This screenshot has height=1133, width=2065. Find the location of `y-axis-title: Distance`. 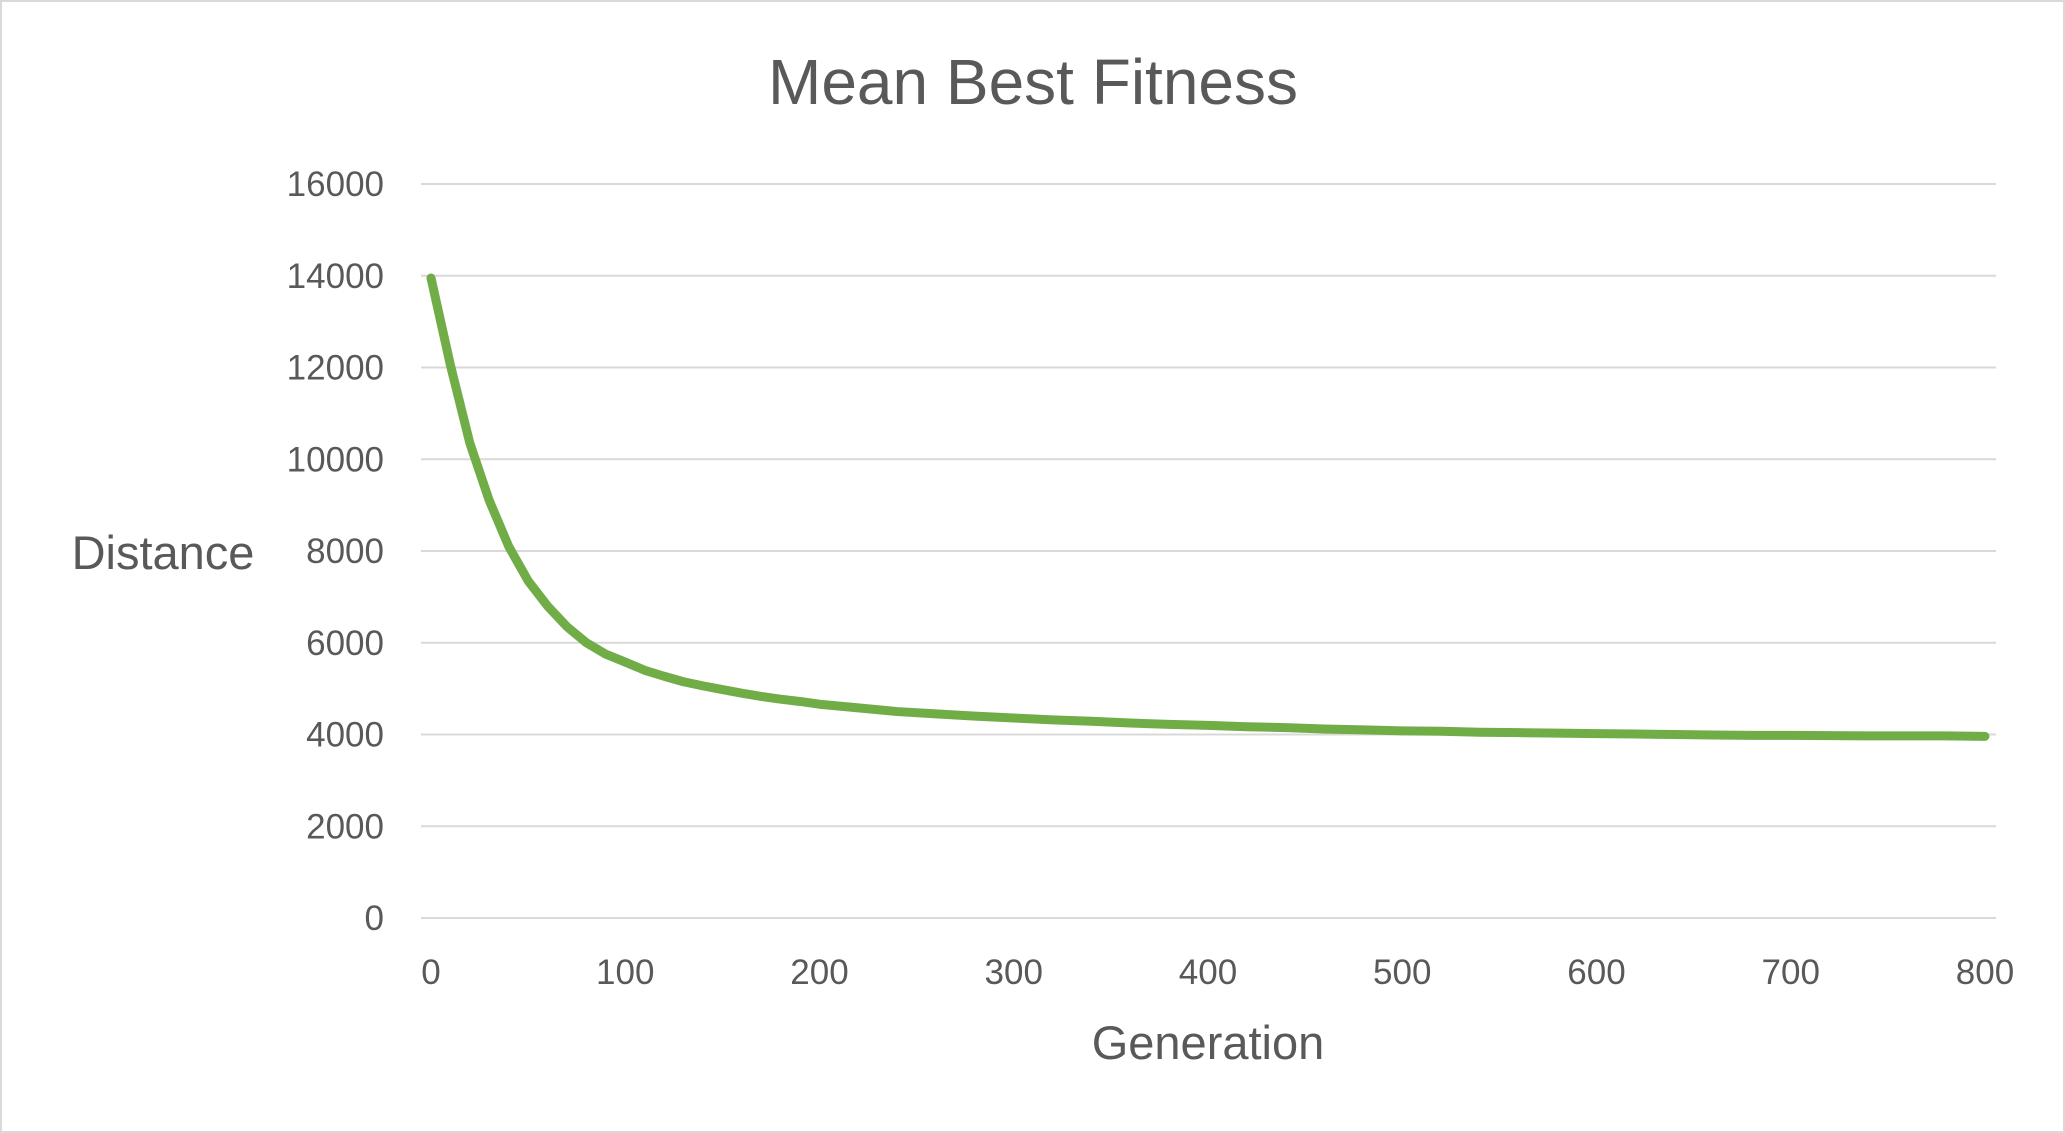

y-axis-title: Distance is located at coordinates (163, 552).